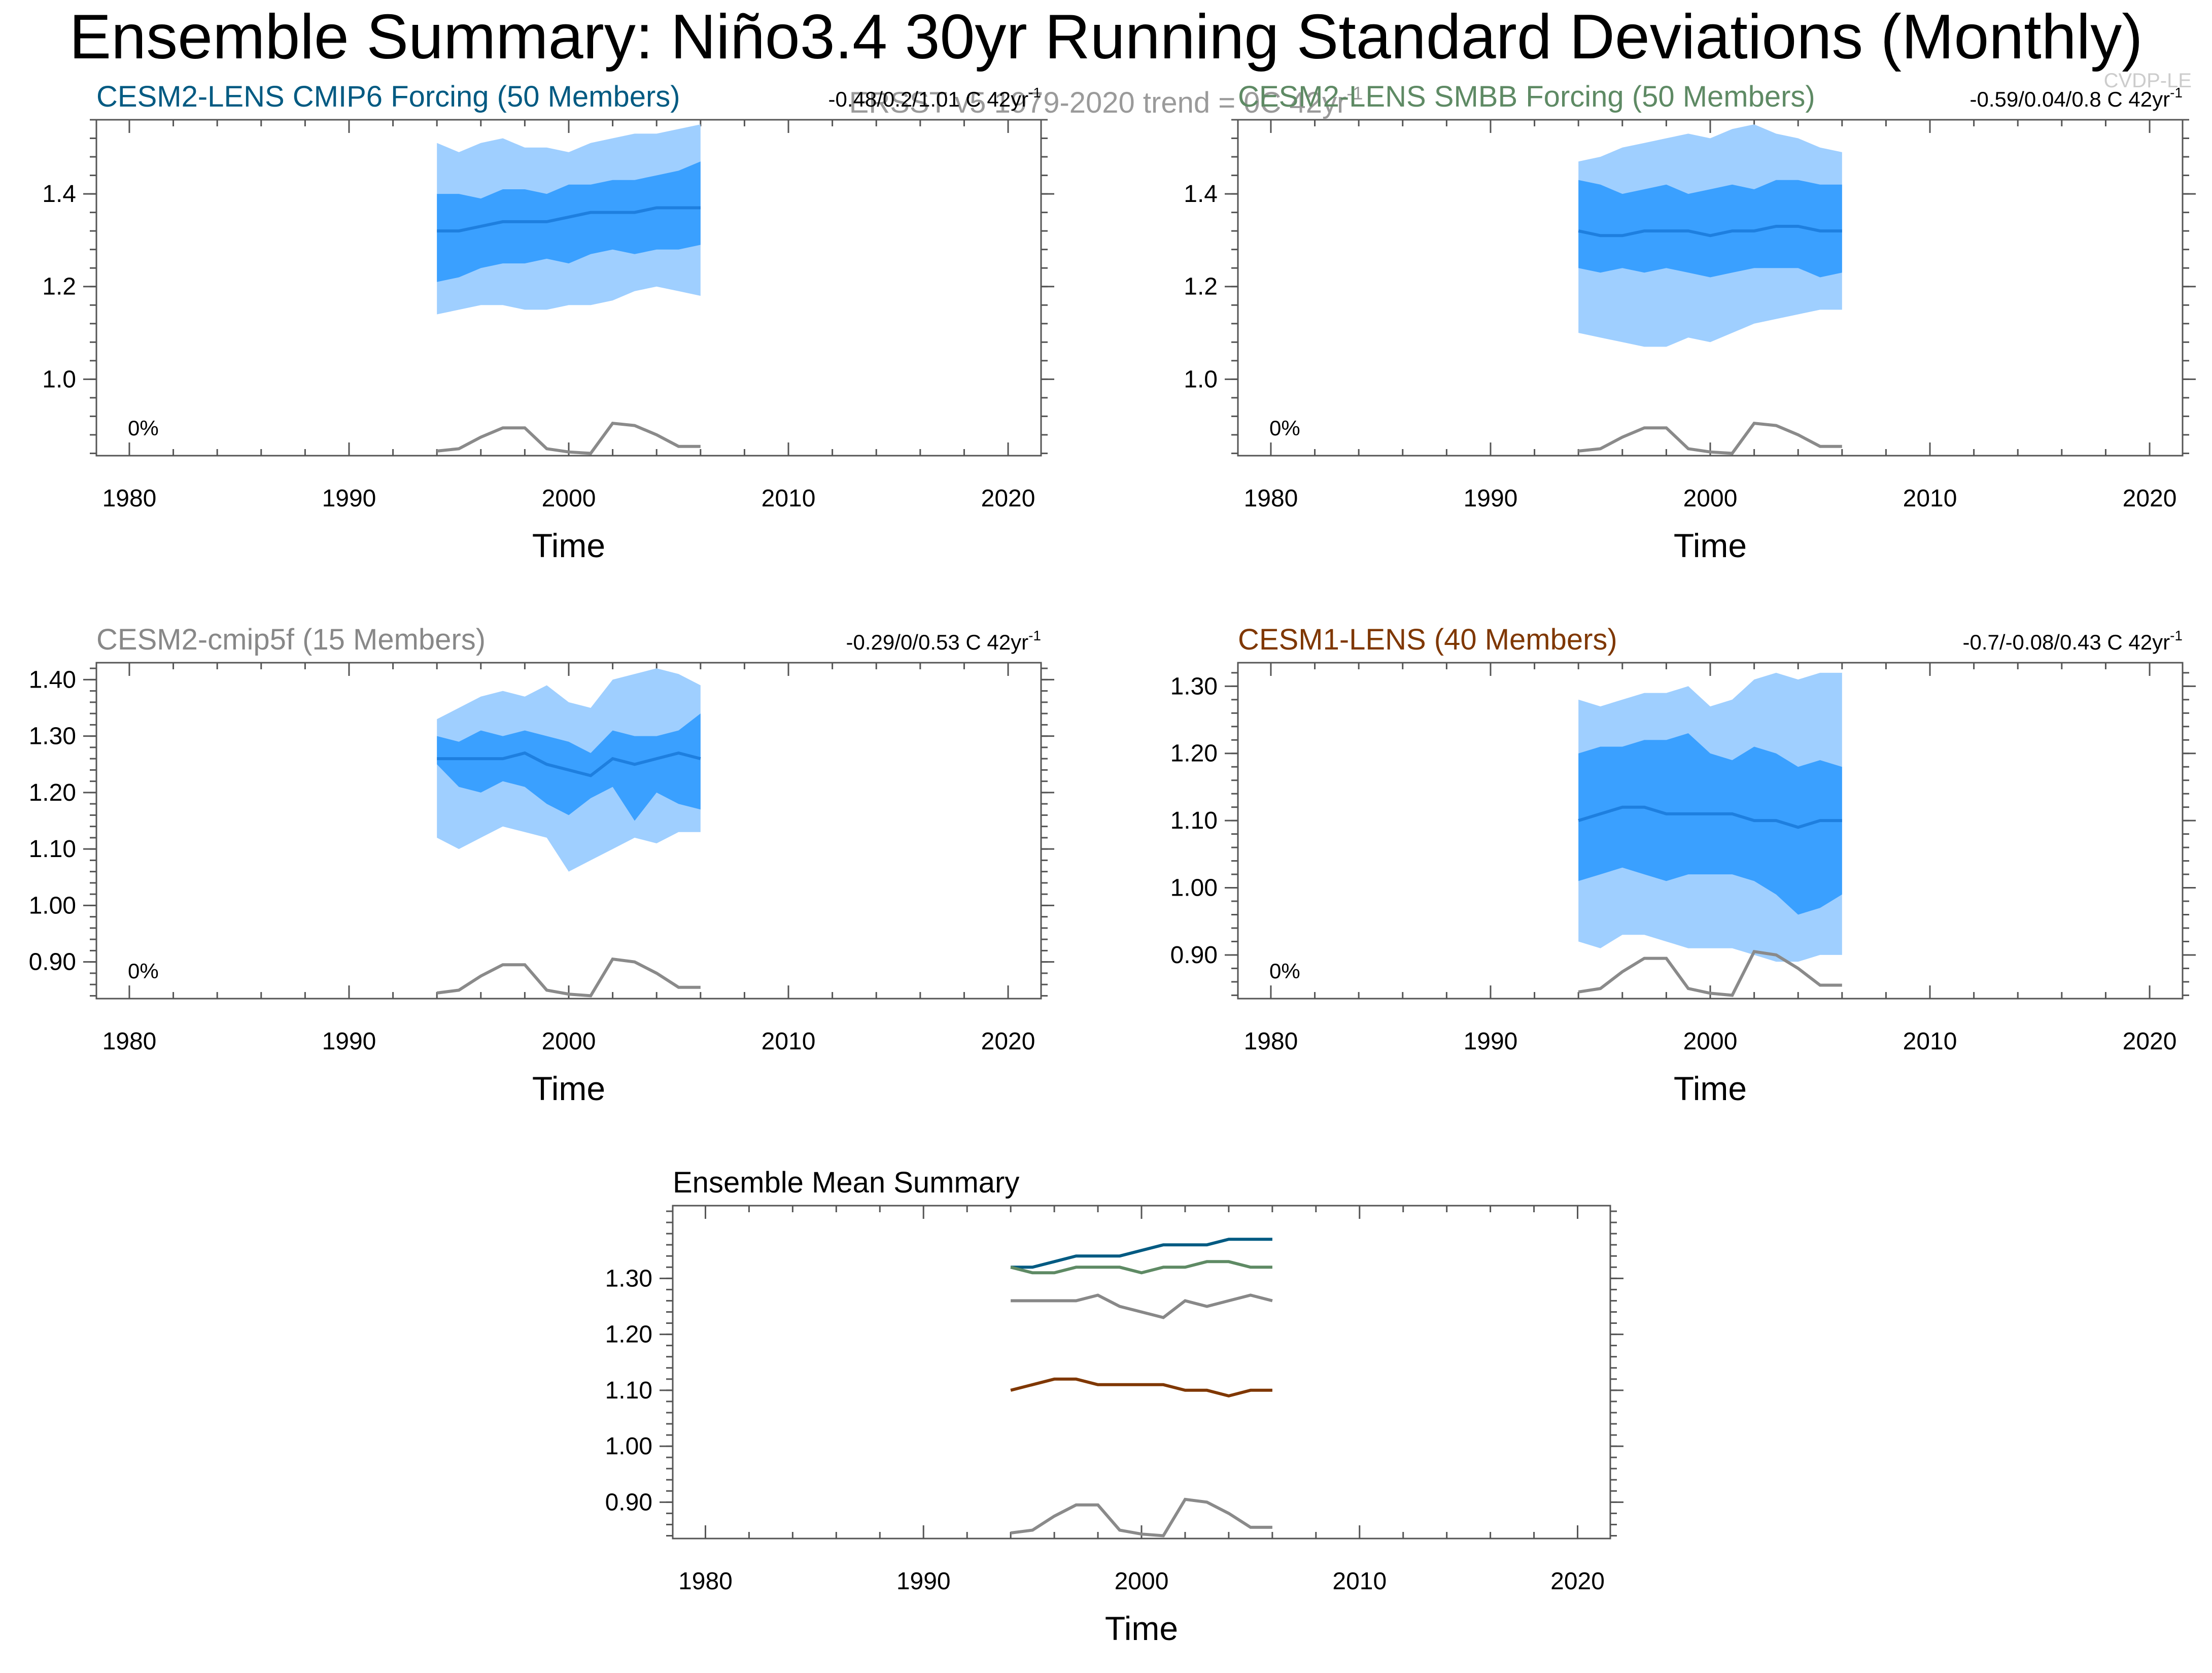 The height and width of the screenshot is (1673, 2212). I want to click on y-tick-label: 1.40, so click(52, 680).